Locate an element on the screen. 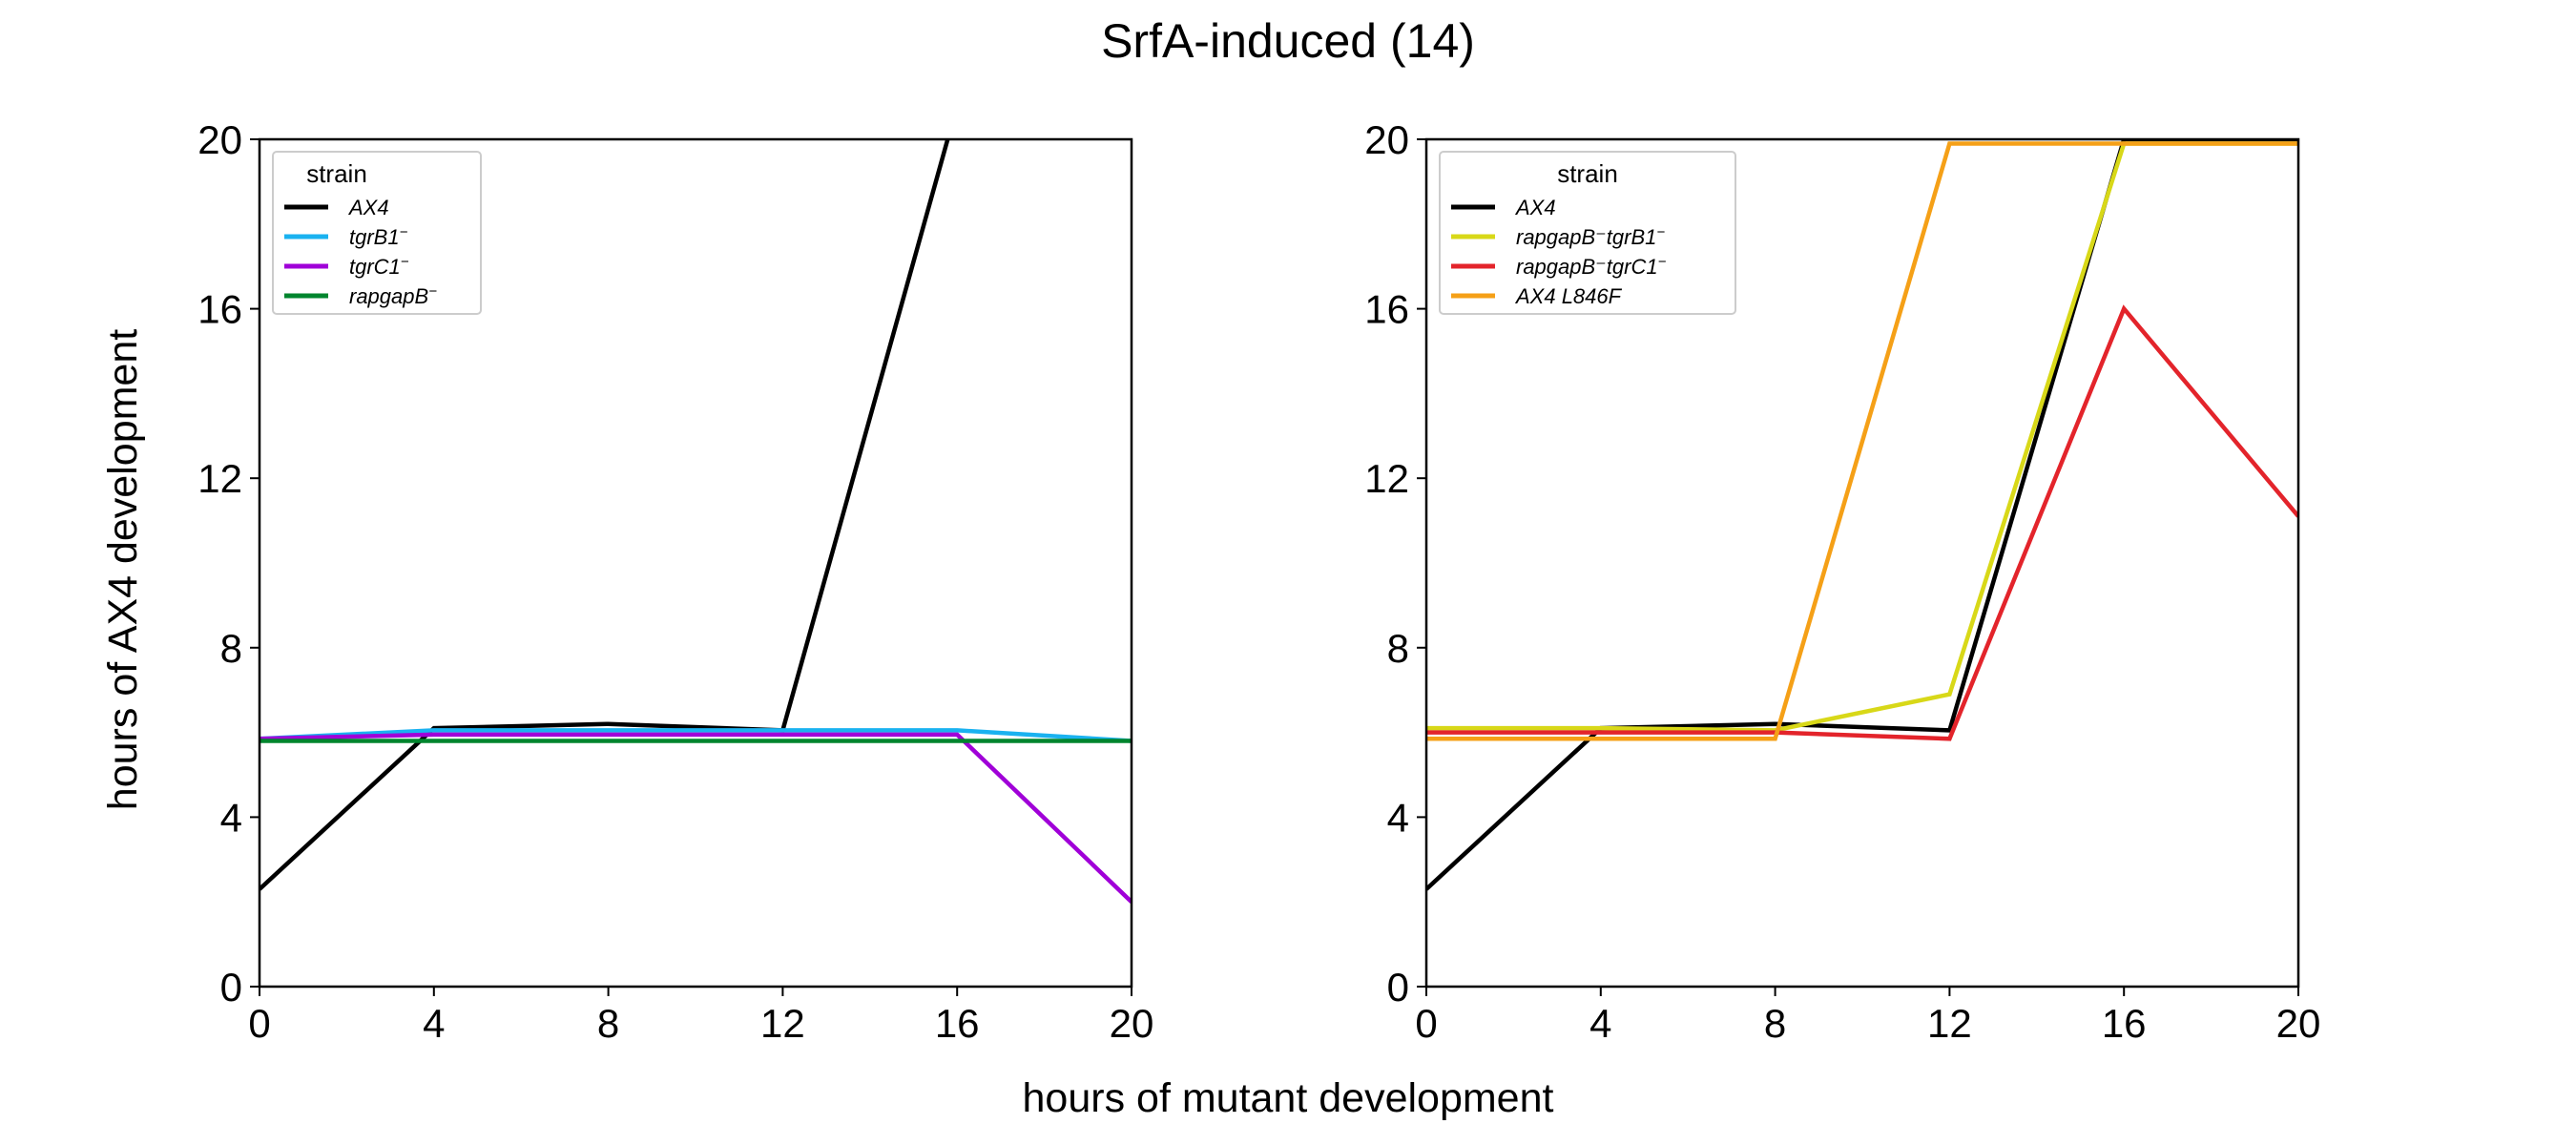 This screenshot has height=1145, width=2576. left-legend-label-2: tgrC1− is located at coordinates (379, 267).